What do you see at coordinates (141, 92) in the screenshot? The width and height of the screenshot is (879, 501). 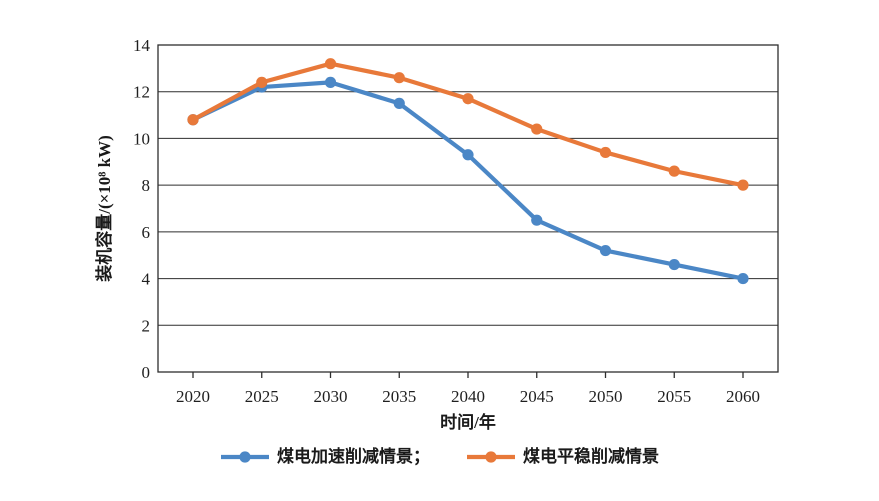 I see `y-tick-label: 12` at bounding box center [141, 92].